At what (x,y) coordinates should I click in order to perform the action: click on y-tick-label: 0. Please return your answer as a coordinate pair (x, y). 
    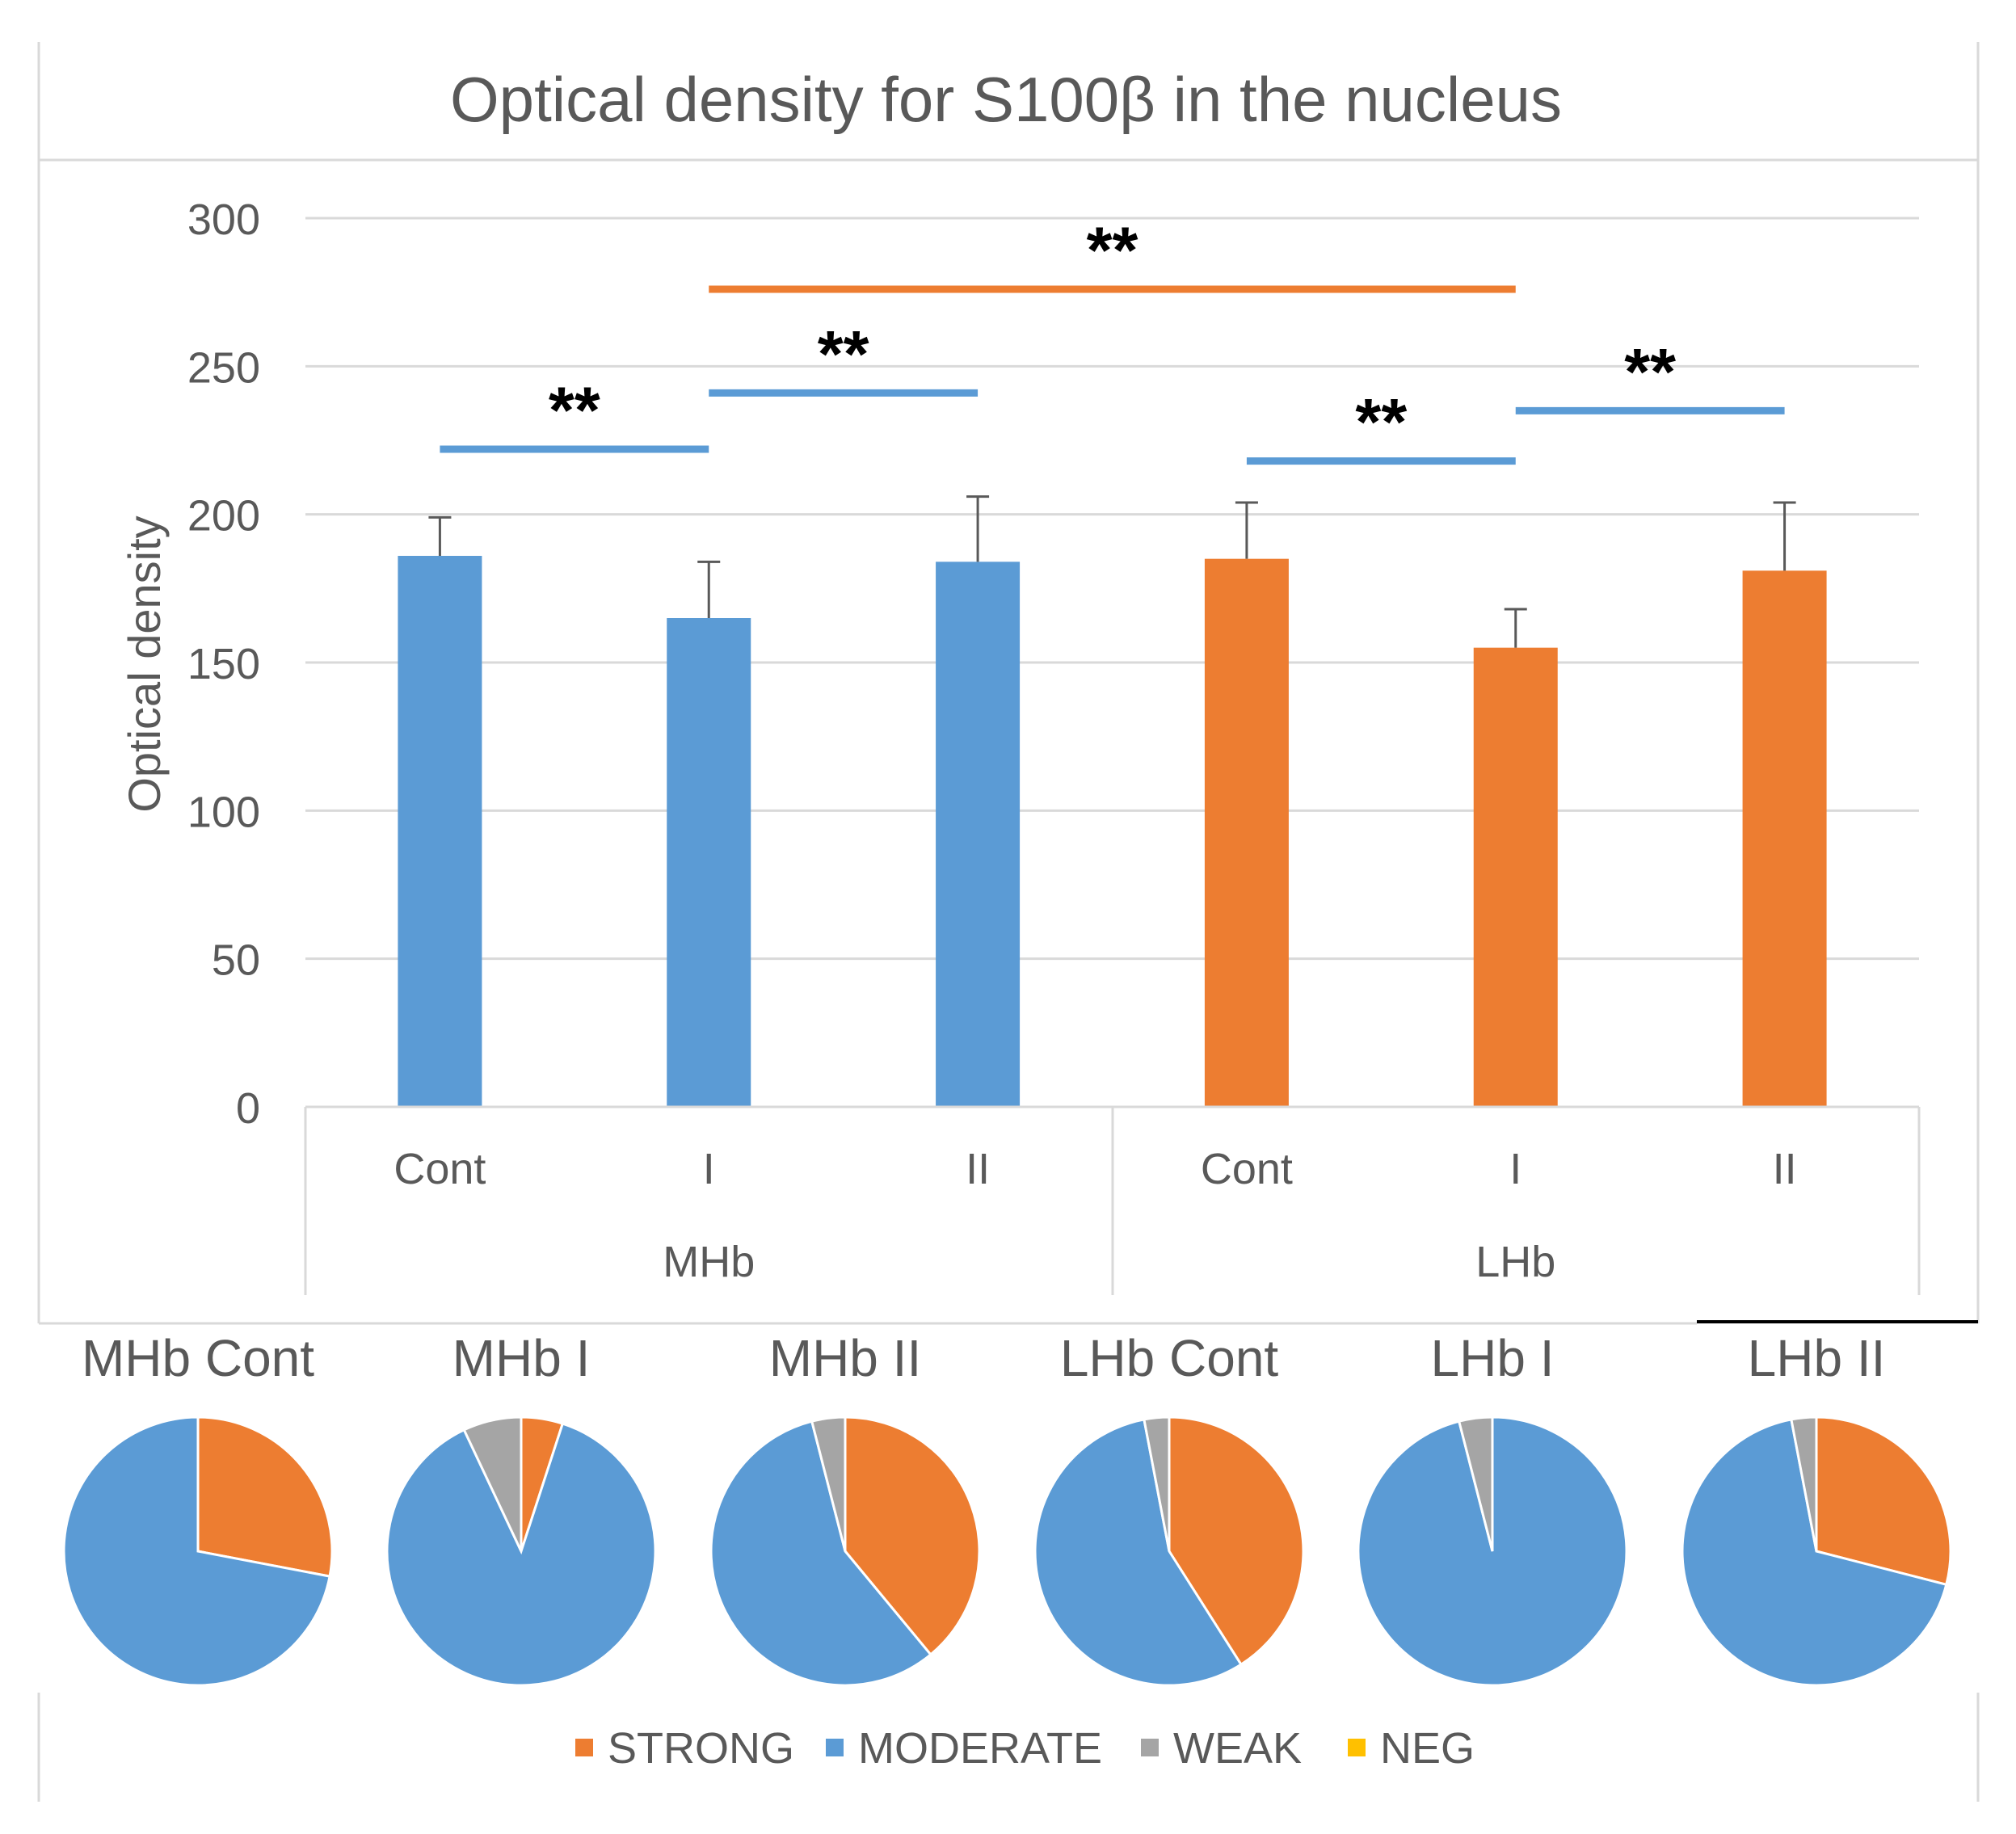
    Looking at the image, I should click on (248, 1108).